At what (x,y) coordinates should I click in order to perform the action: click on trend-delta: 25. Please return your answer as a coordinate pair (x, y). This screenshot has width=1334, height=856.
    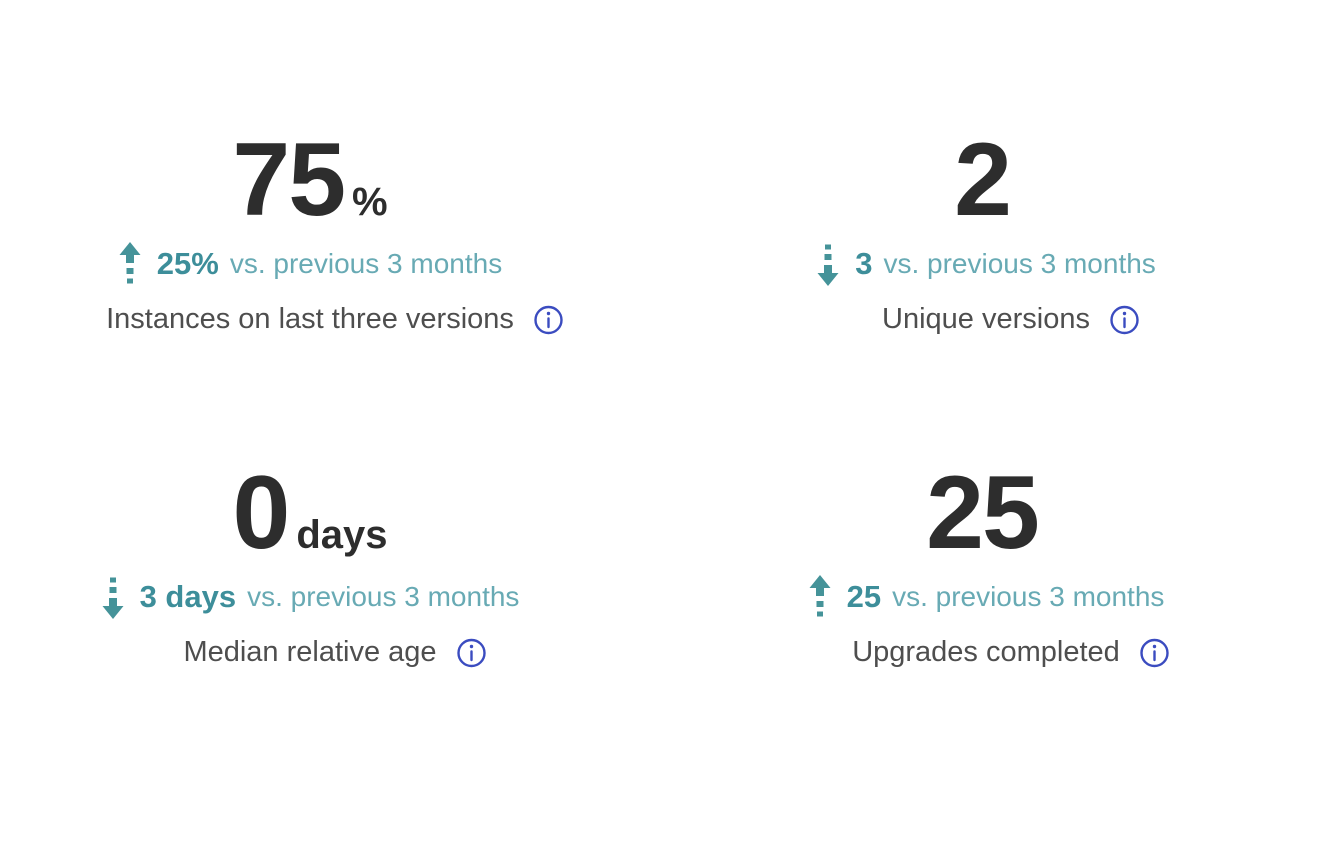
    Looking at the image, I should click on (864, 596).